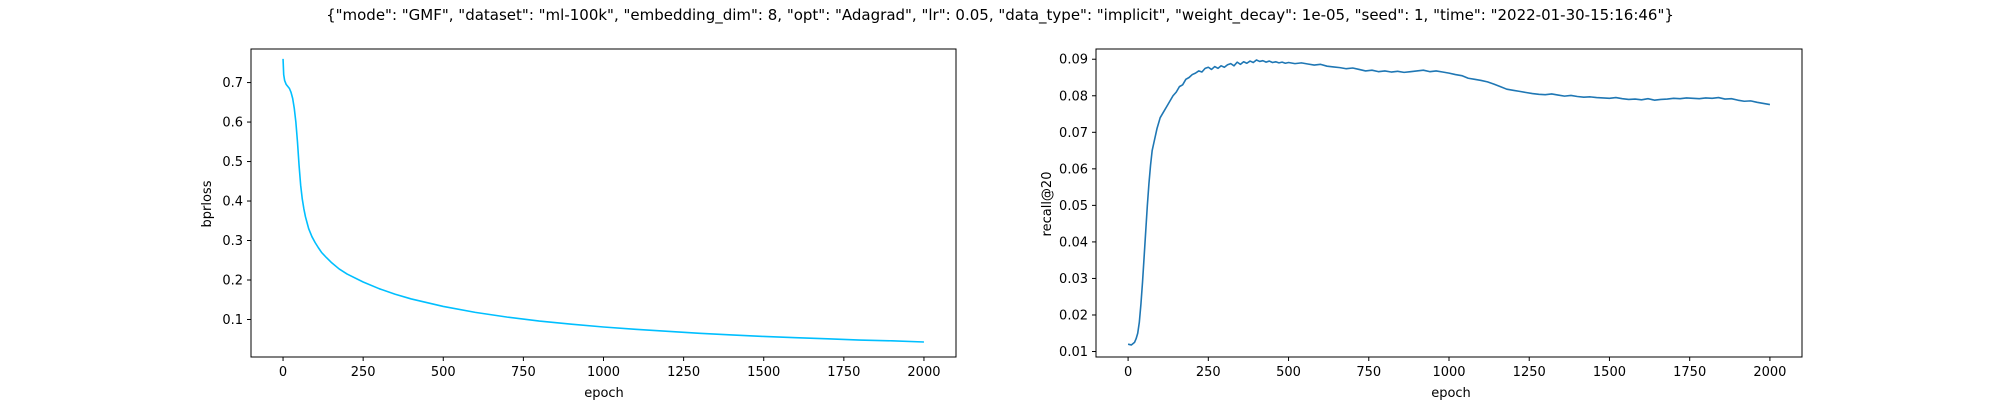  I want to click on loss-xtick-label: 750, so click(523, 372).